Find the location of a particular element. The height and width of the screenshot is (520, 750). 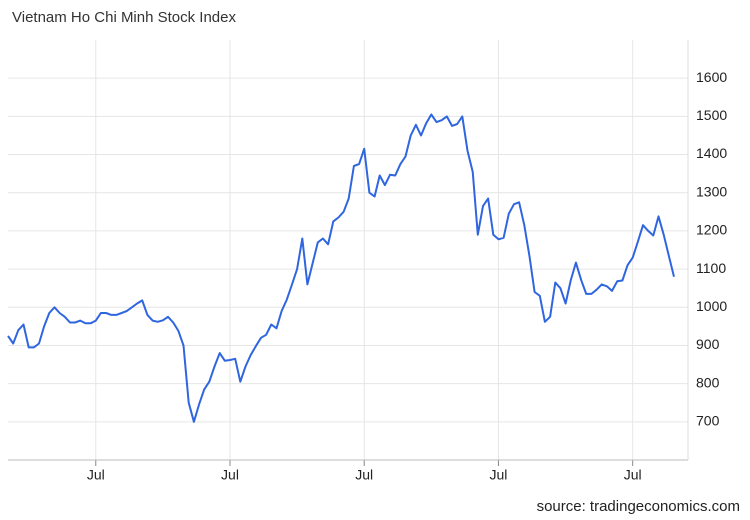

y-tick-label: 1400 is located at coordinates (711, 153).